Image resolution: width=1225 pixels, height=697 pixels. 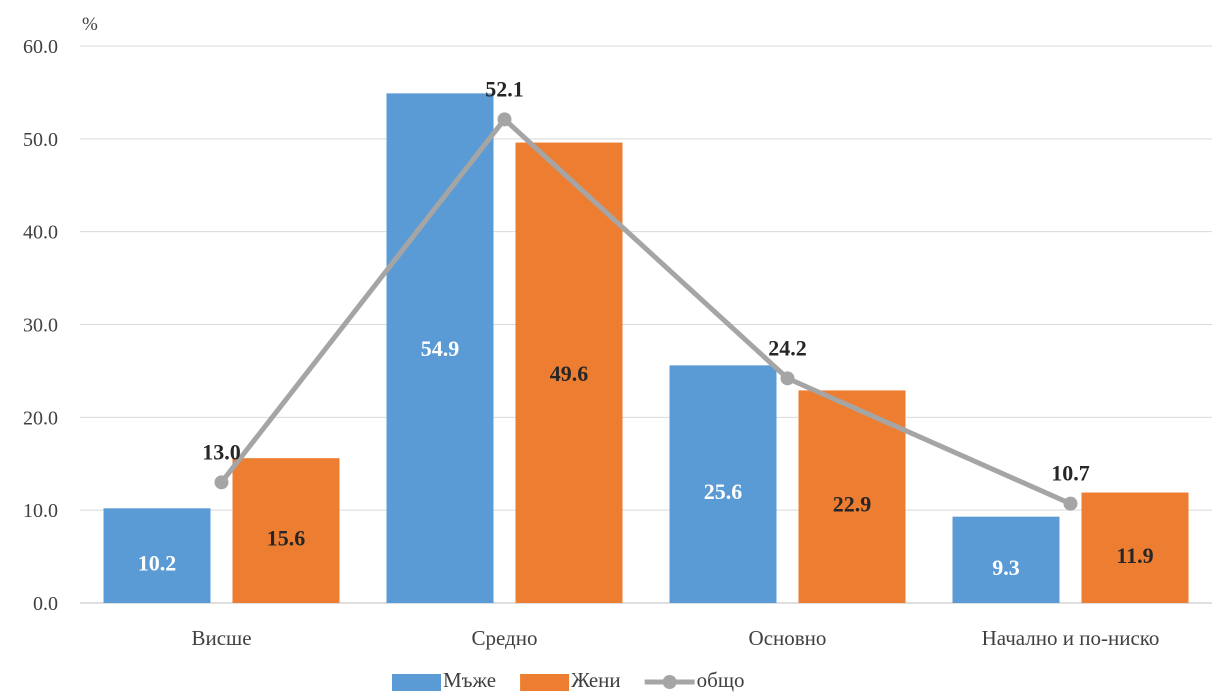 What do you see at coordinates (40, 511) in the screenshot?
I see `y-tick-label: 10.0` at bounding box center [40, 511].